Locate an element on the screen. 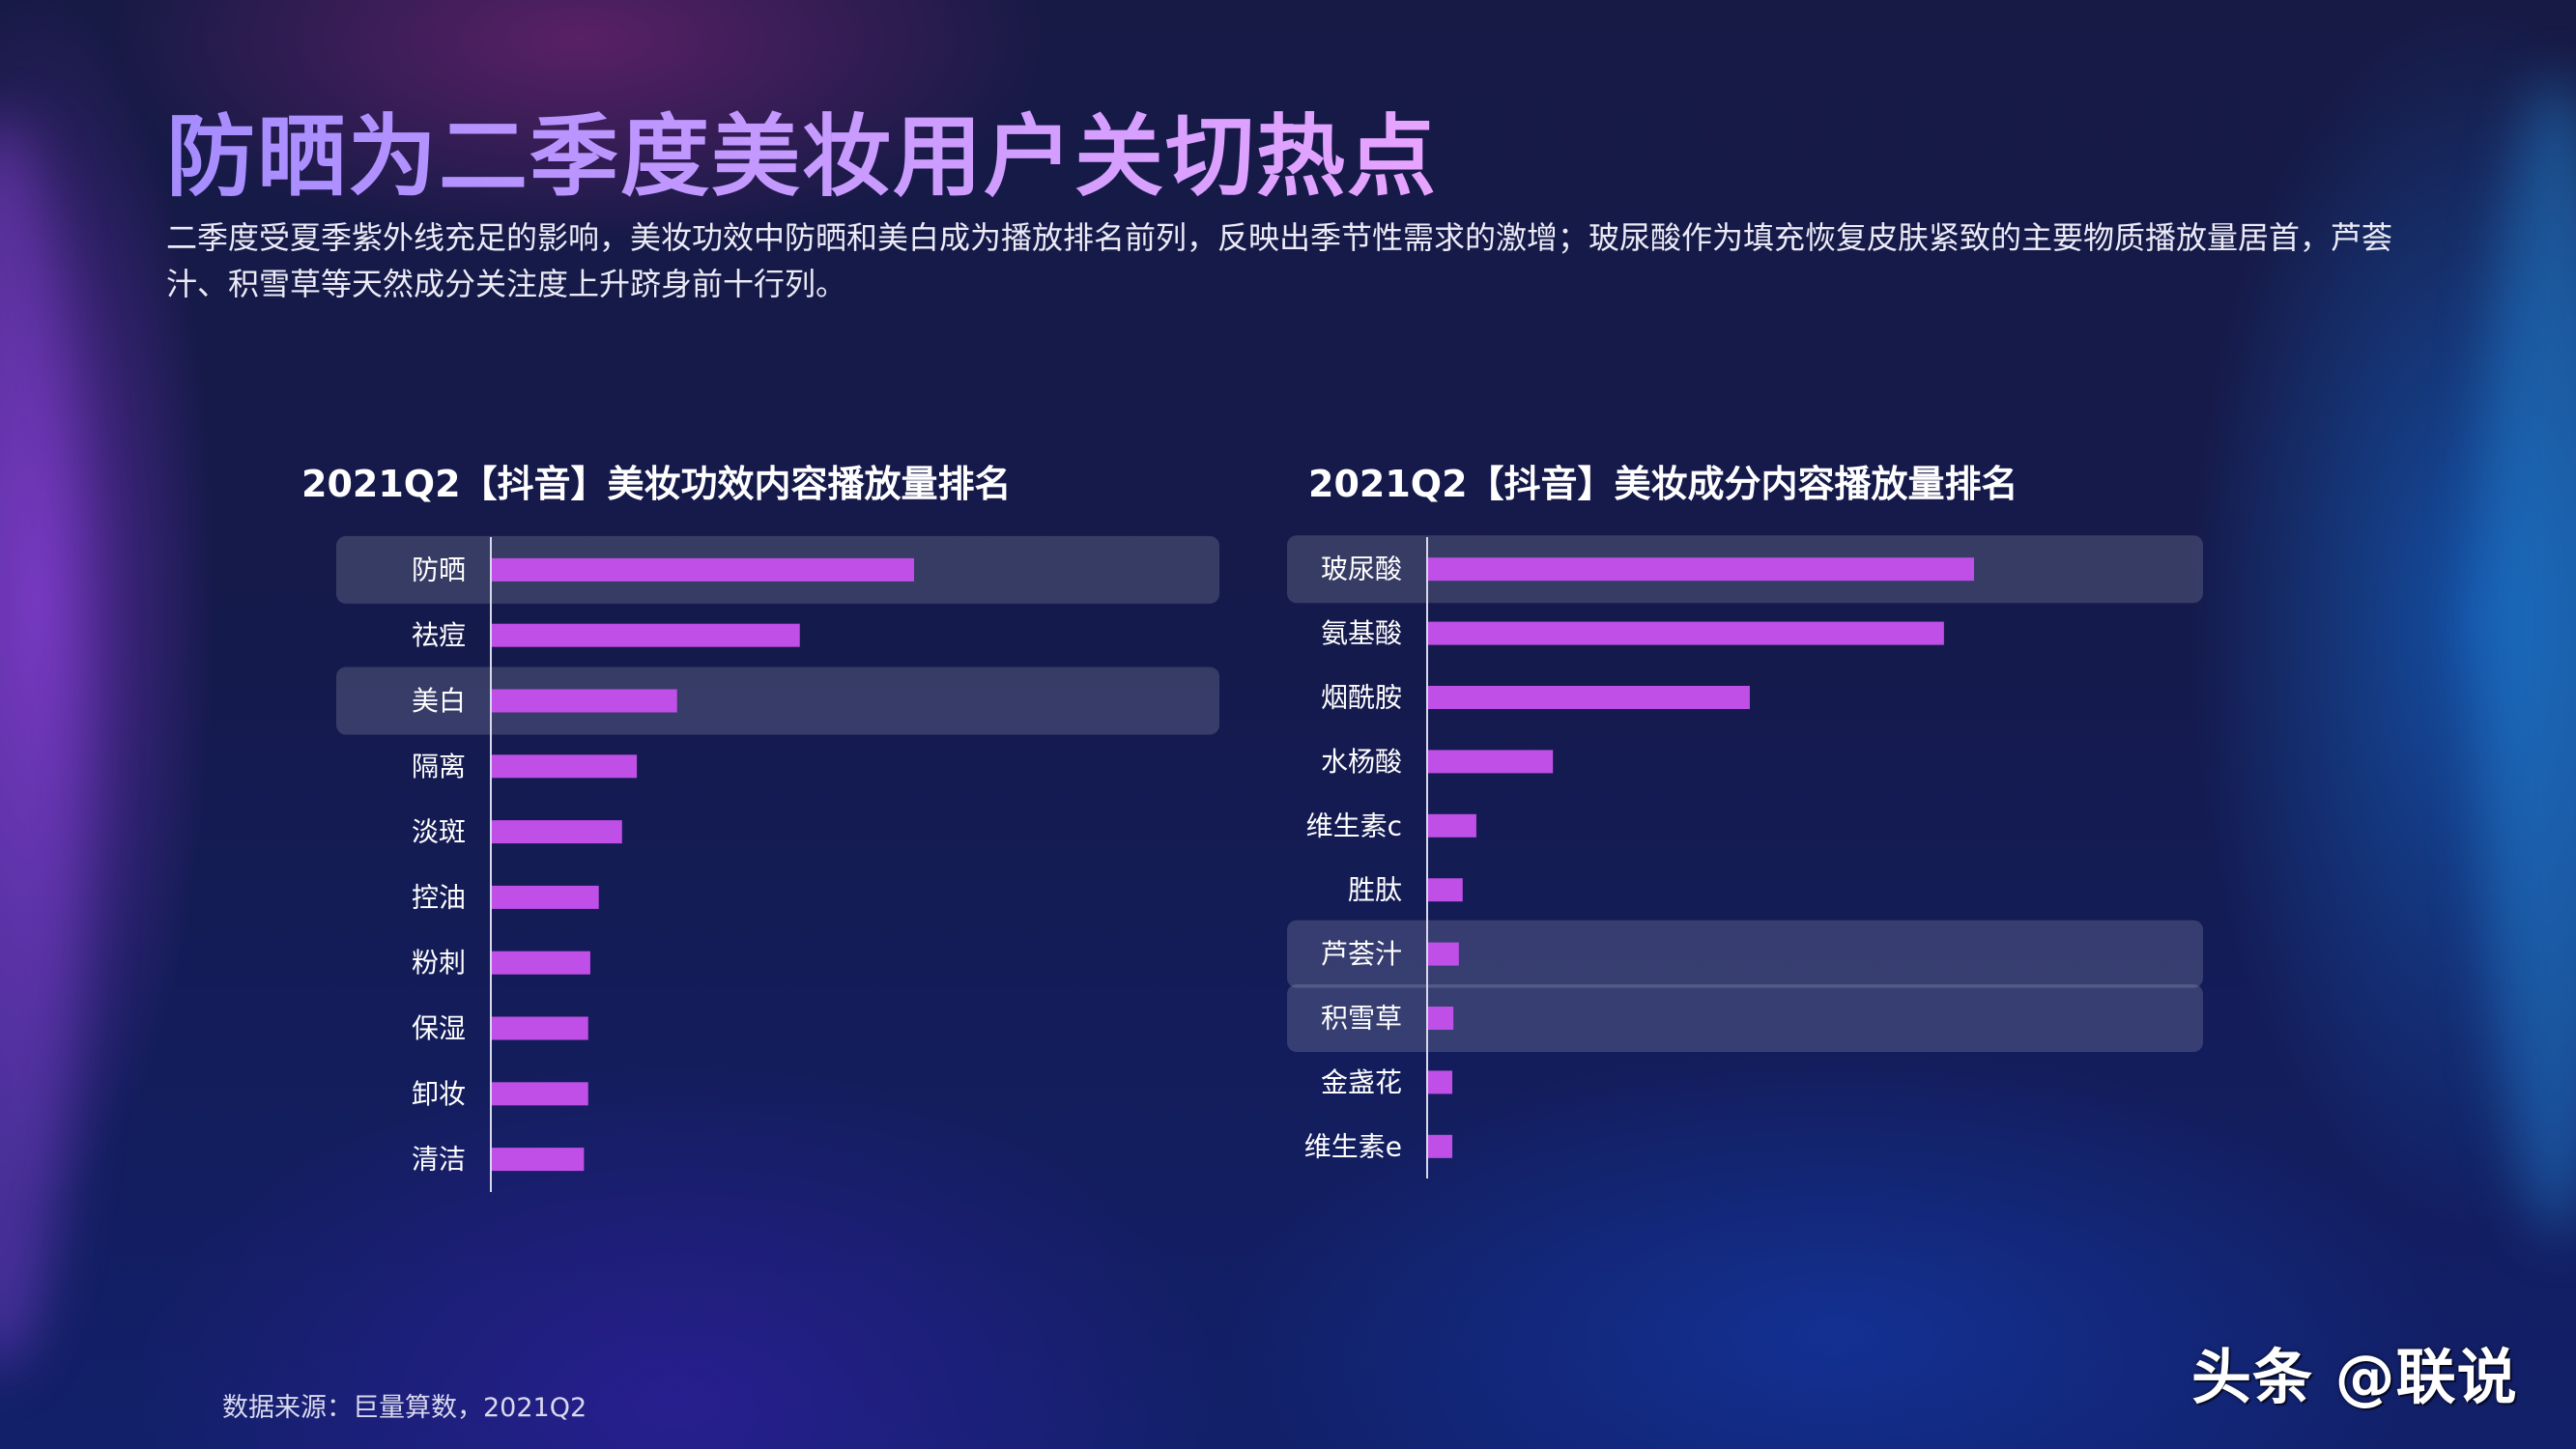 The height and width of the screenshot is (1449, 2576). watermark: 头条 @联说 is located at coordinates (2354, 1377).